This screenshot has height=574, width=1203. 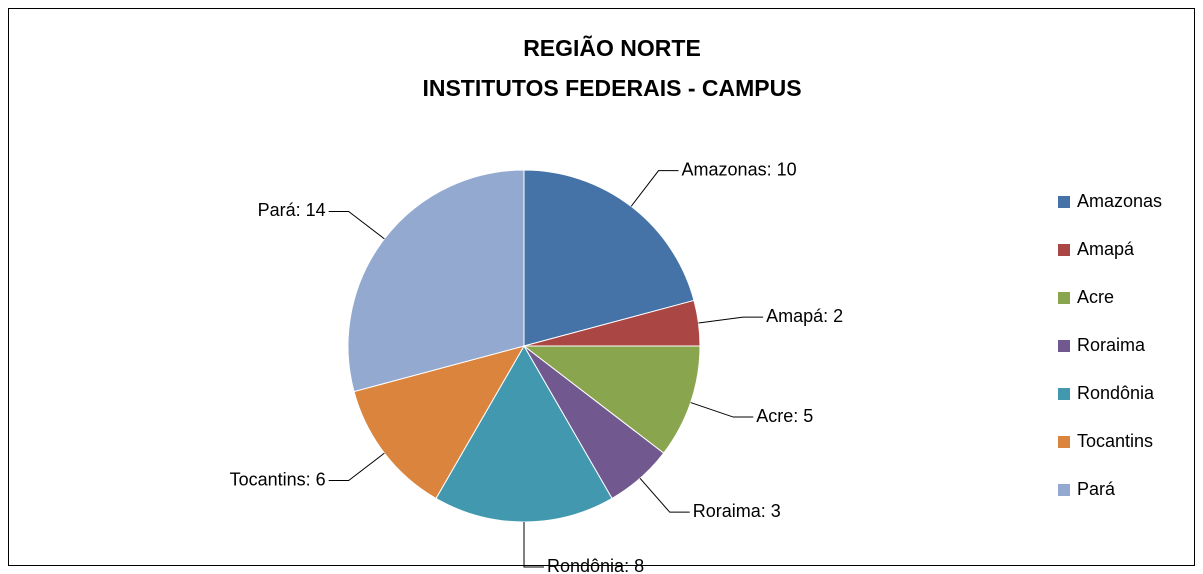 I want to click on legend-label: Rondônia, so click(x=1116, y=393).